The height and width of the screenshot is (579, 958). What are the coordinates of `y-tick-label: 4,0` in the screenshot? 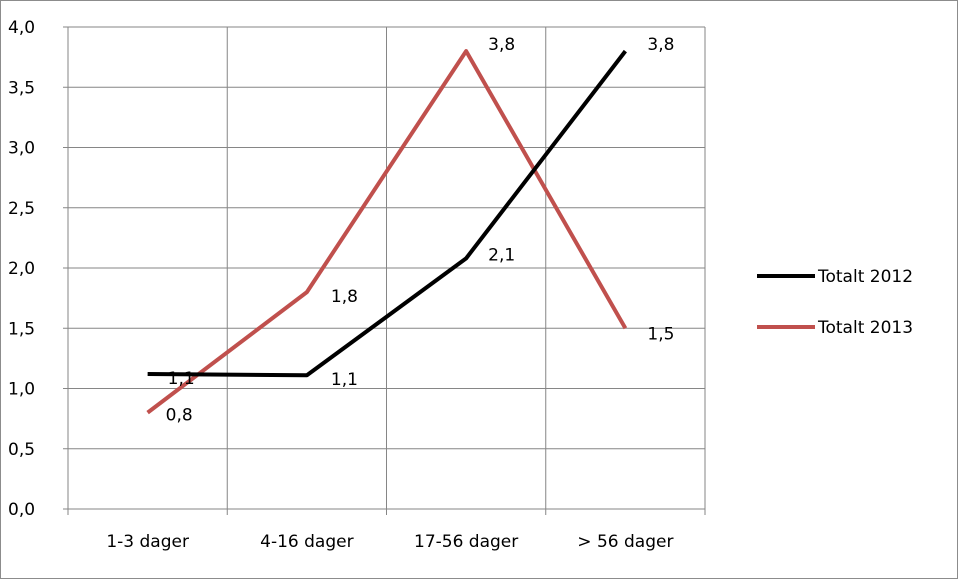 It's located at (21, 28).